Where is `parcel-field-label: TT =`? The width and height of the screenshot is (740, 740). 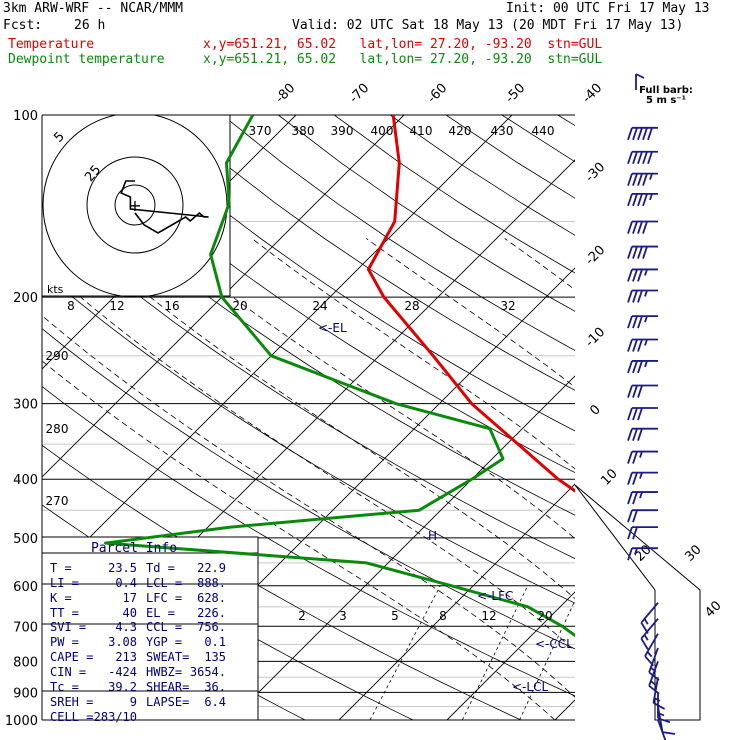
parcel-field-label: TT = is located at coordinates (64, 613).